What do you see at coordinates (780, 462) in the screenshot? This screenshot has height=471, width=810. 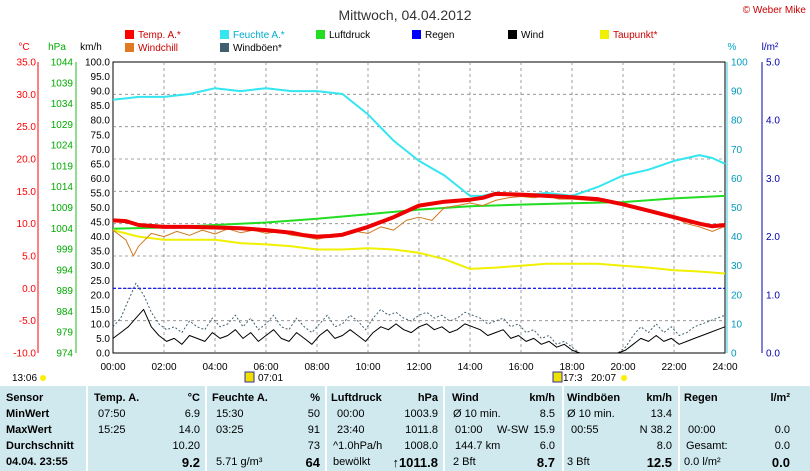 I see `rain-now-value: 0.0` at bounding box center [780, 462].